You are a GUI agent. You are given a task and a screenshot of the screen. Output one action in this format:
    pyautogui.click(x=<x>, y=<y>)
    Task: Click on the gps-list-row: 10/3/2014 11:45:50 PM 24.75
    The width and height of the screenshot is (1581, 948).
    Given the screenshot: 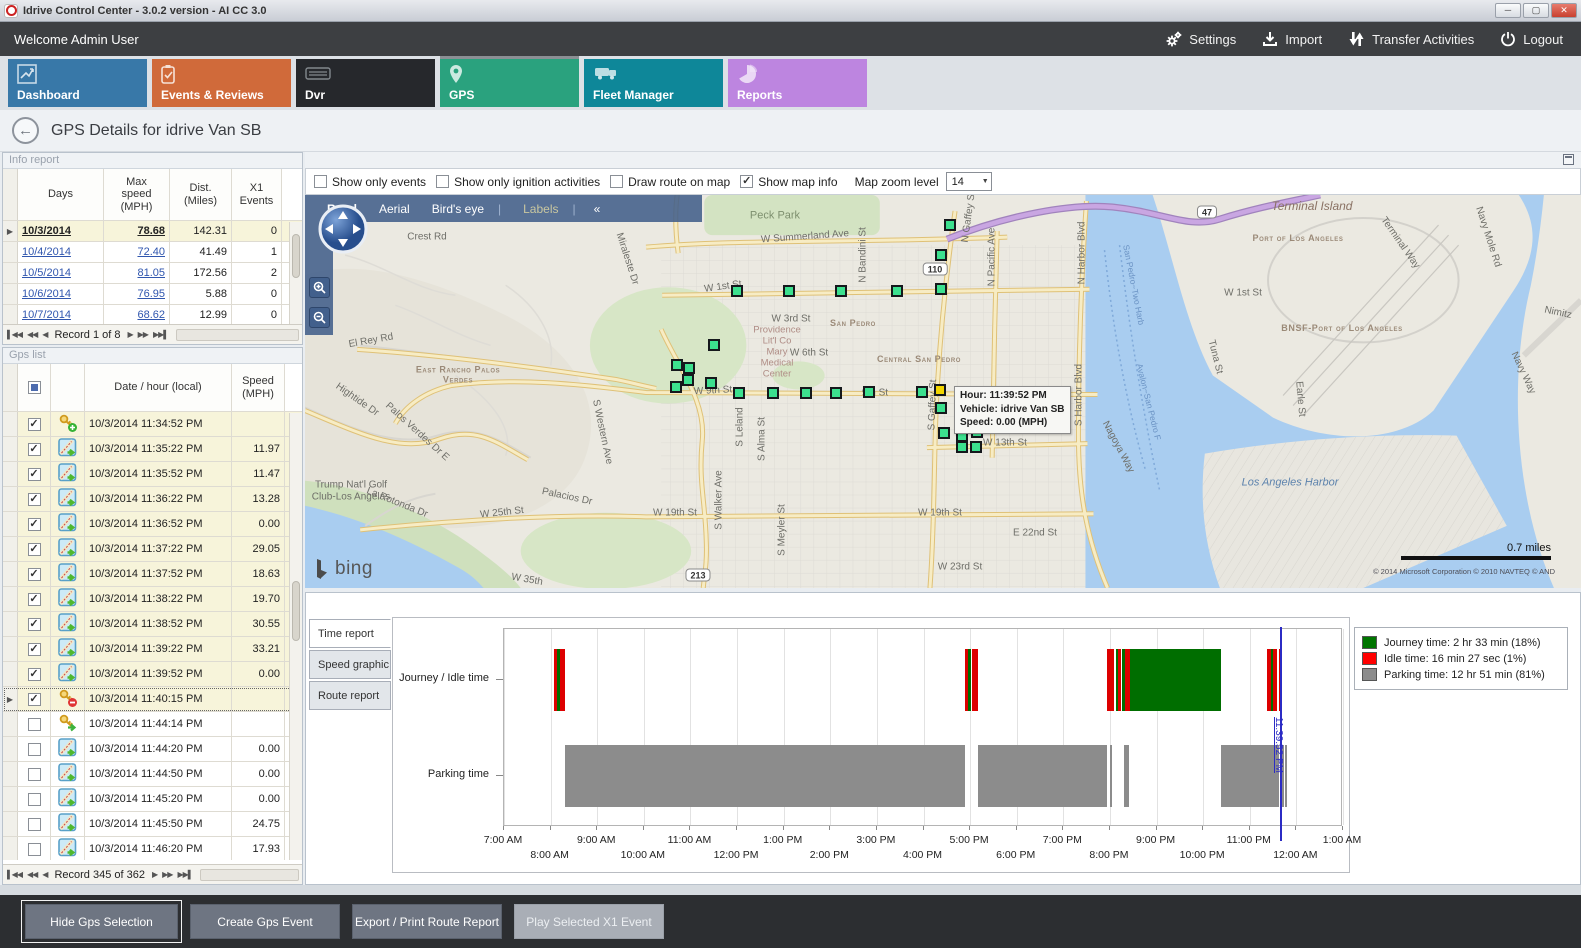 What is the action you would take?
    pyautogui.click(x=152, y=824)
    